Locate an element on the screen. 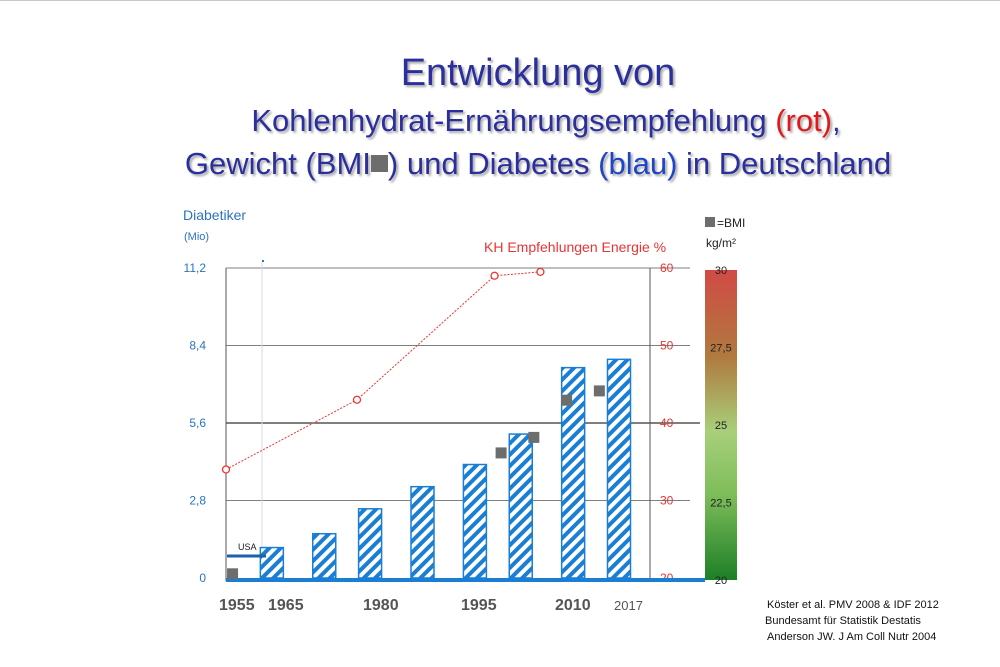 Image resolution: width=1000 pixels, height=667 pixels. x-tick-1955: 1955 is located at coordinates (237, 605).